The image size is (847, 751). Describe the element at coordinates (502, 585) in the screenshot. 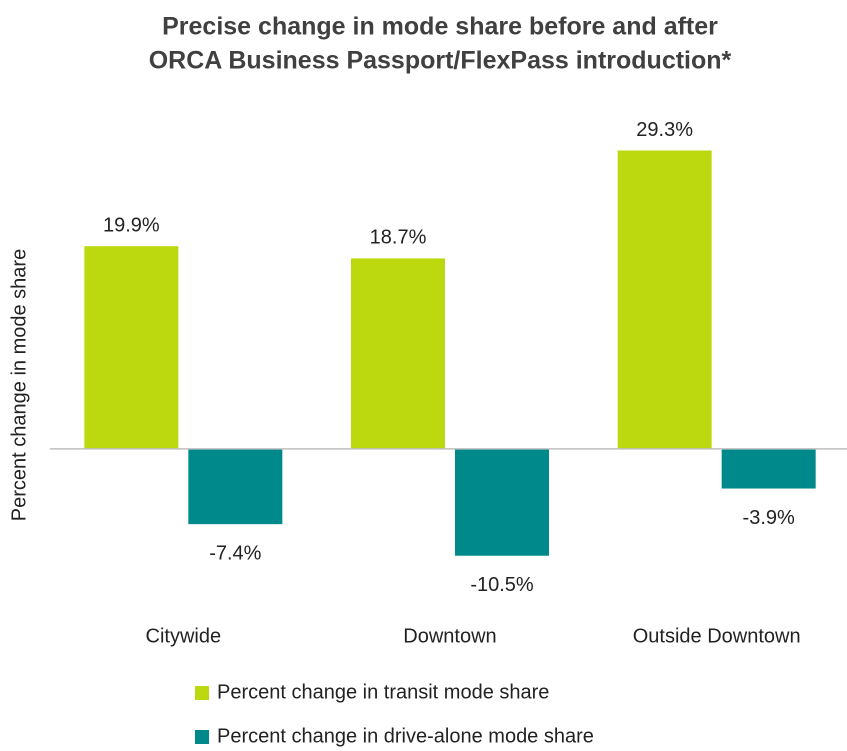

I see `data-label: -10.5%` at that location.